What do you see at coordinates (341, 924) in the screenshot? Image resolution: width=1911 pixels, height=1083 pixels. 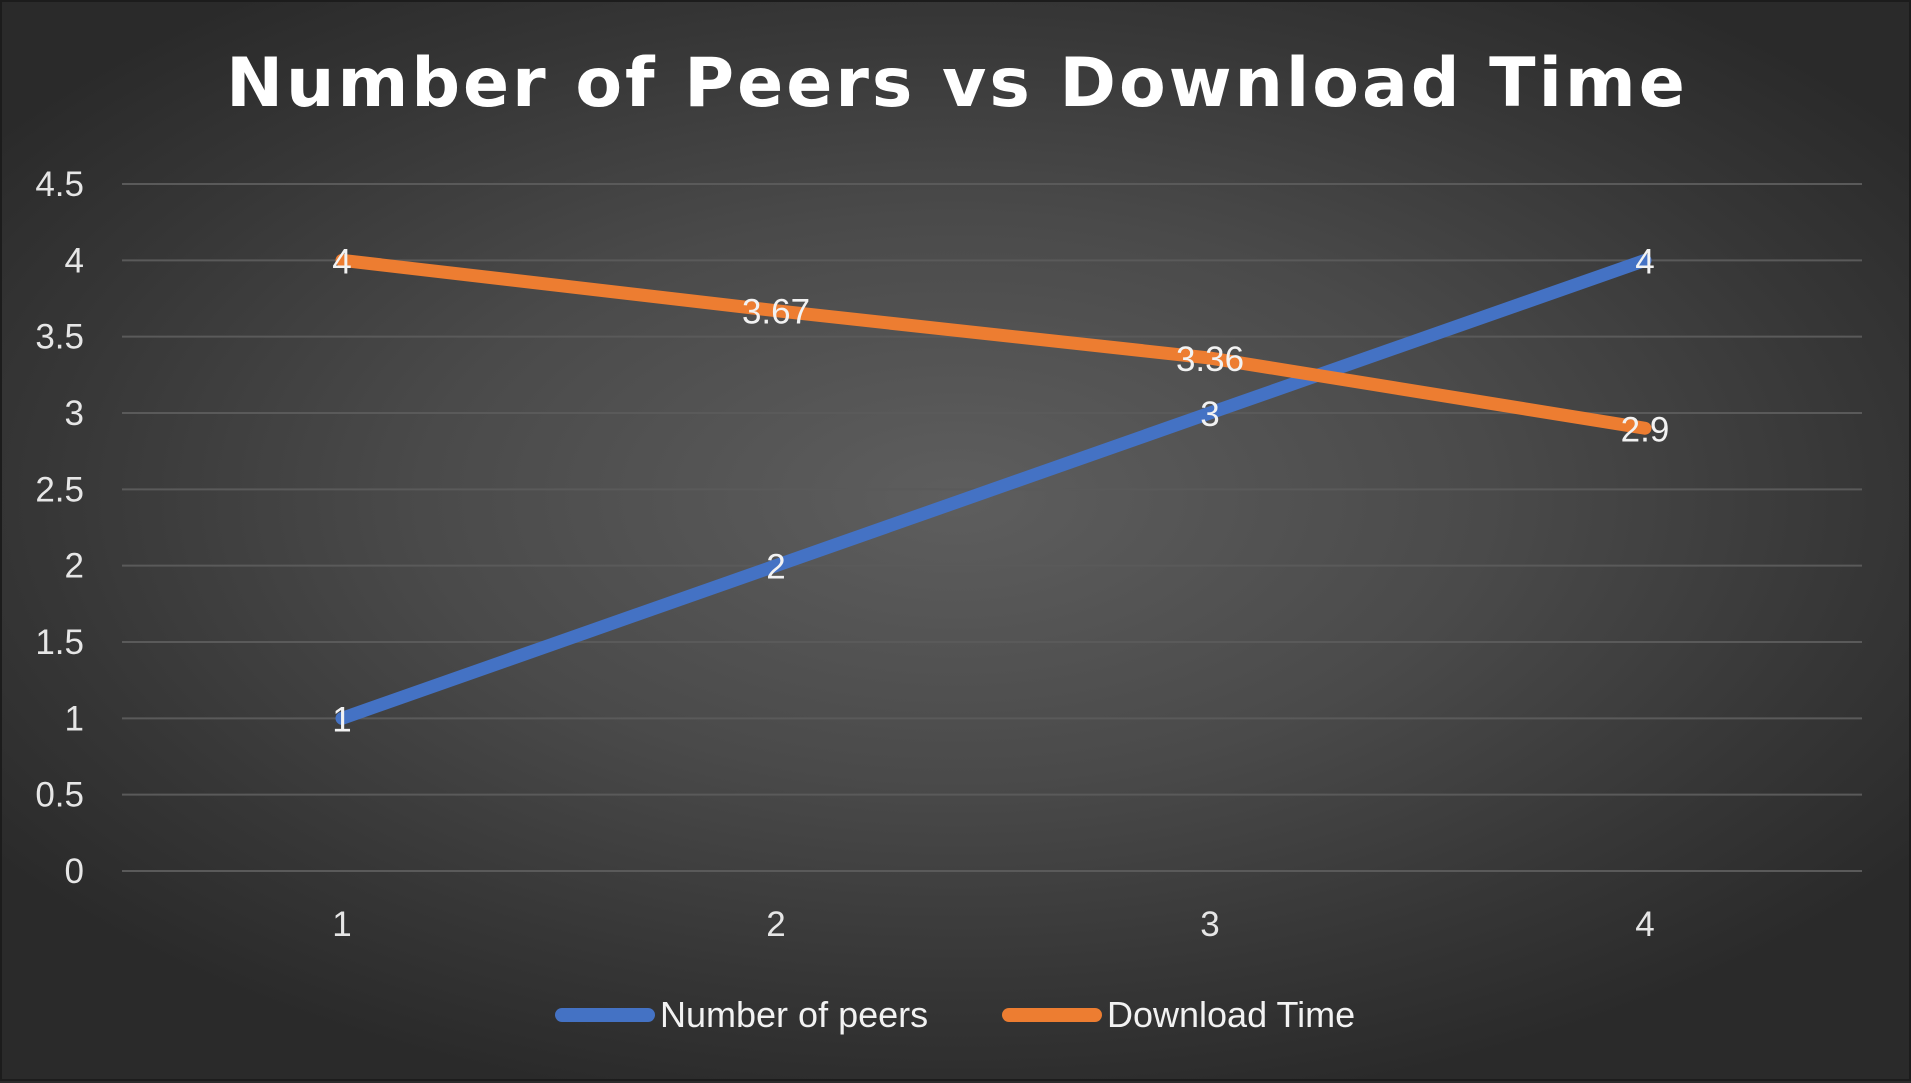 I see `x-tick-label: 1` at bounding box center [341, 924].